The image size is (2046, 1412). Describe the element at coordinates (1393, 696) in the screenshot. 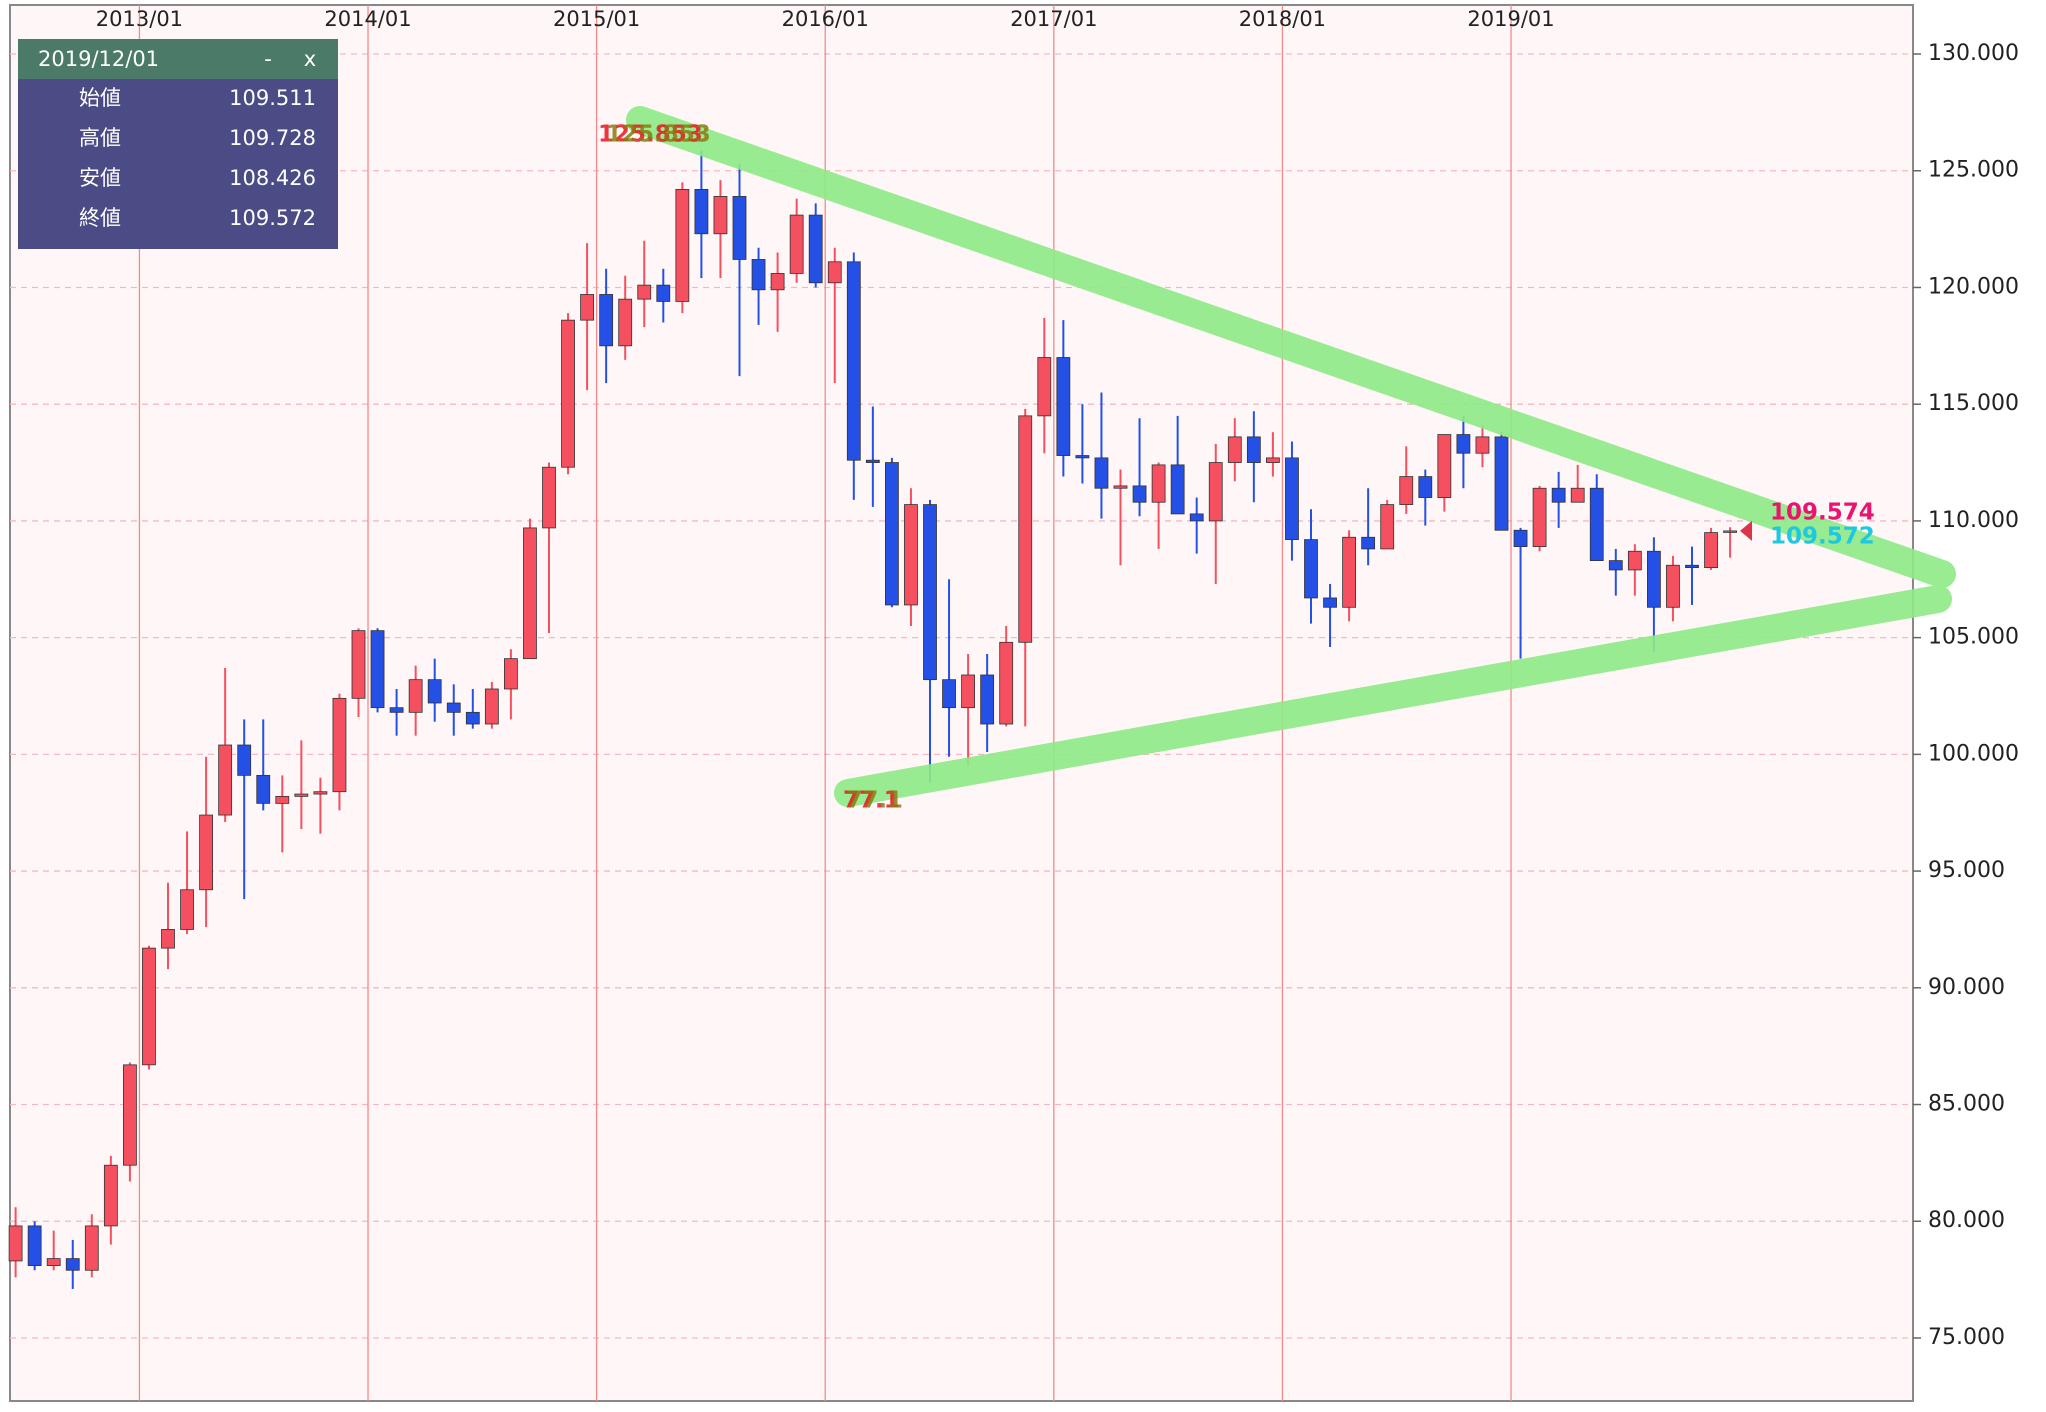

I see `trendline` at that location.